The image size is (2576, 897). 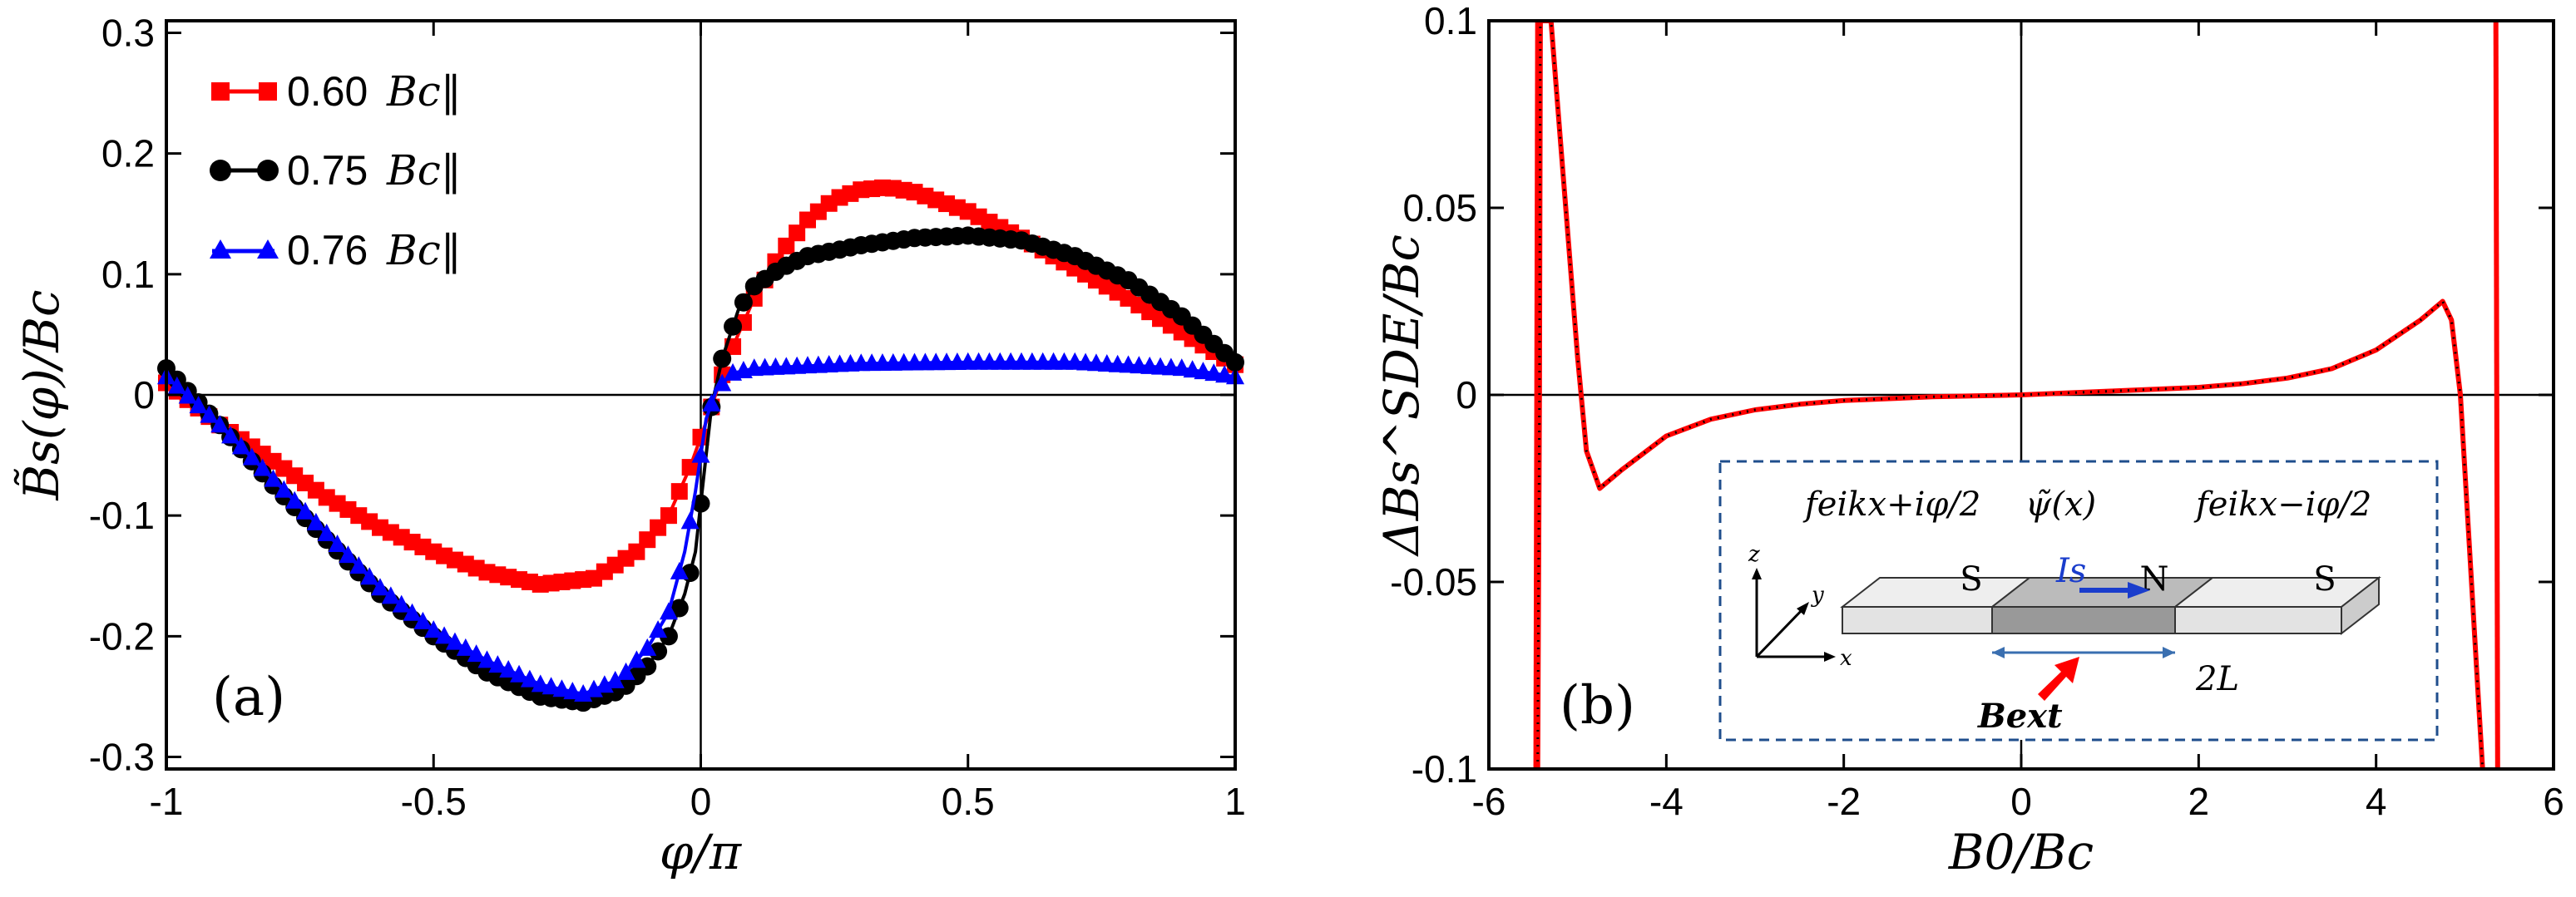 I want to click on current-arrowhead-icon, so click(x=2139, y=590).